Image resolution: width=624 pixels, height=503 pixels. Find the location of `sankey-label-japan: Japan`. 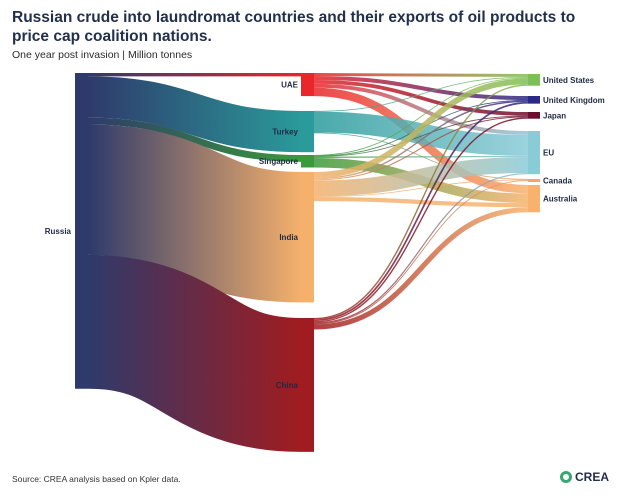

sankey-label-japan: Japan is located at coordinates (554, 115).